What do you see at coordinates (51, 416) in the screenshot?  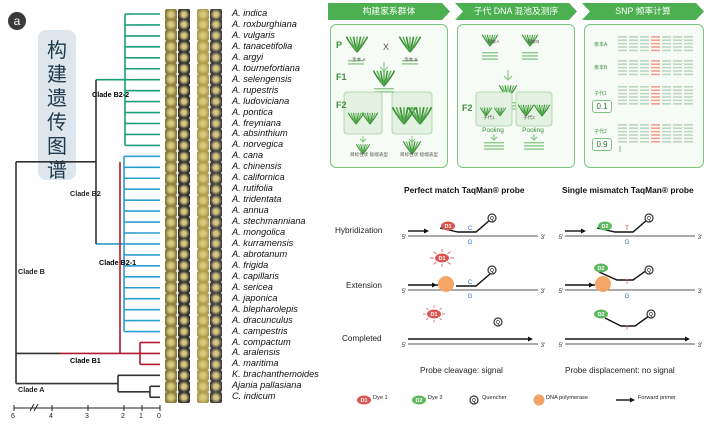 I see `axis-tick-4: 4` at bounding box center [51, 416].